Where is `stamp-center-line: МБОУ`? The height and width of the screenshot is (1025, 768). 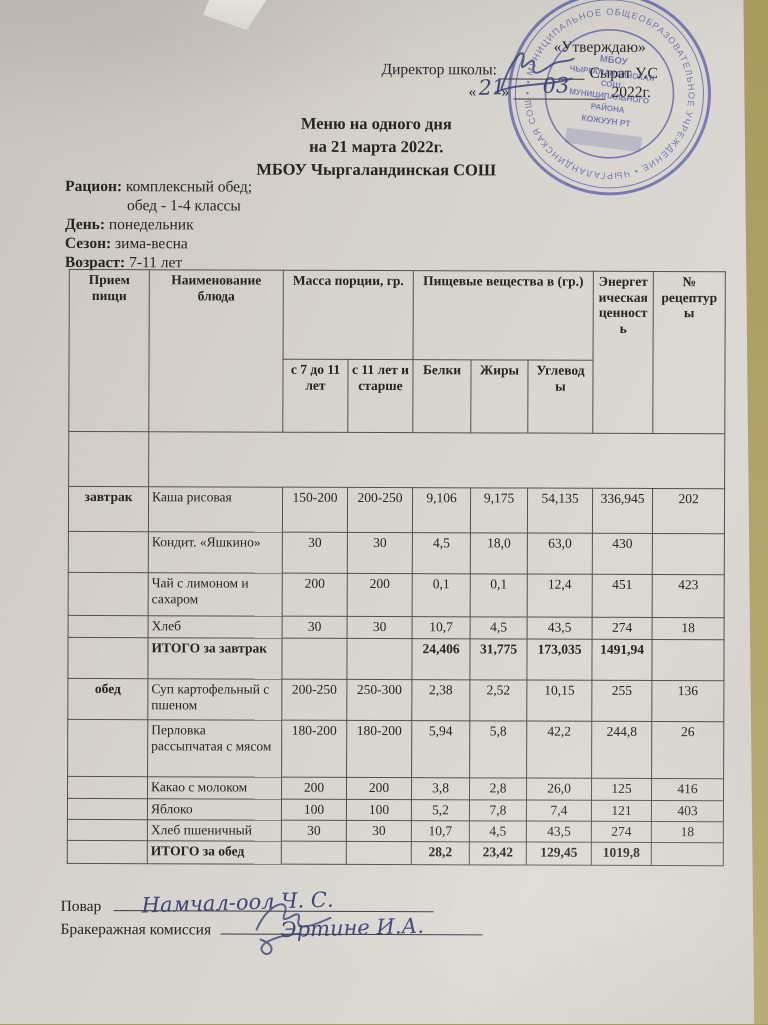
stamp-center-line: МБОУ is located at coordinates (613, 60).